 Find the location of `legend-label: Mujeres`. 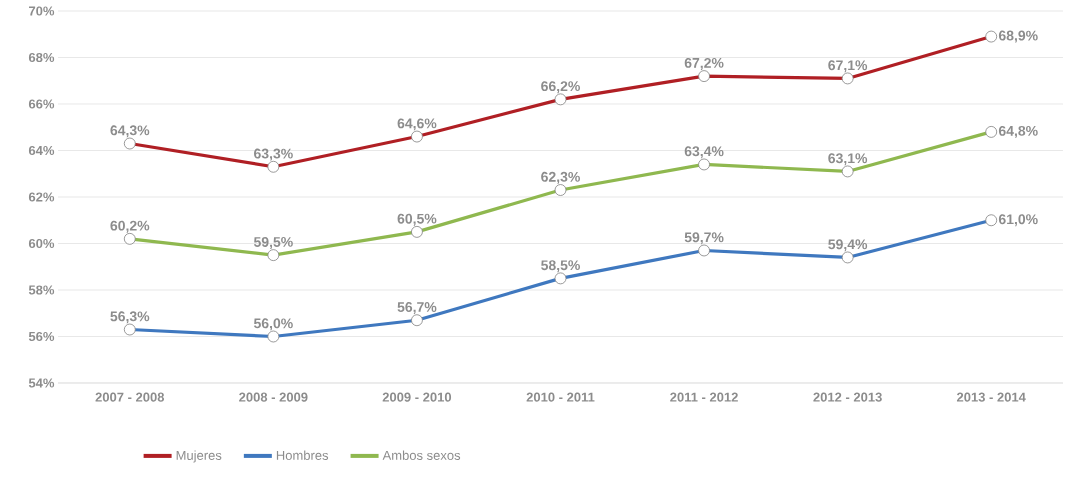

legend-label: Mujeres is located at coordinates (199, 456).